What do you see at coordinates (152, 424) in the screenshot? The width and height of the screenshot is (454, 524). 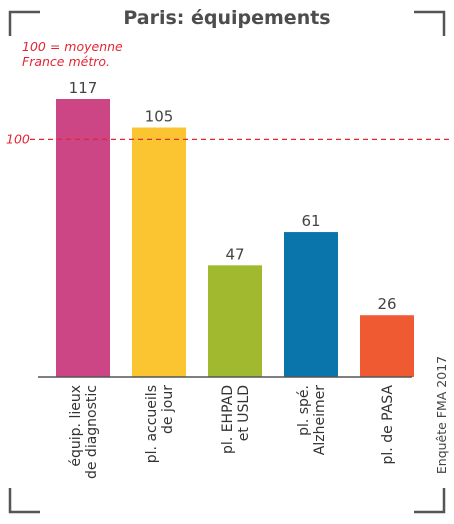 I see `category-label-2-line-1: pl. accueils` at bounding box center [152, 424].